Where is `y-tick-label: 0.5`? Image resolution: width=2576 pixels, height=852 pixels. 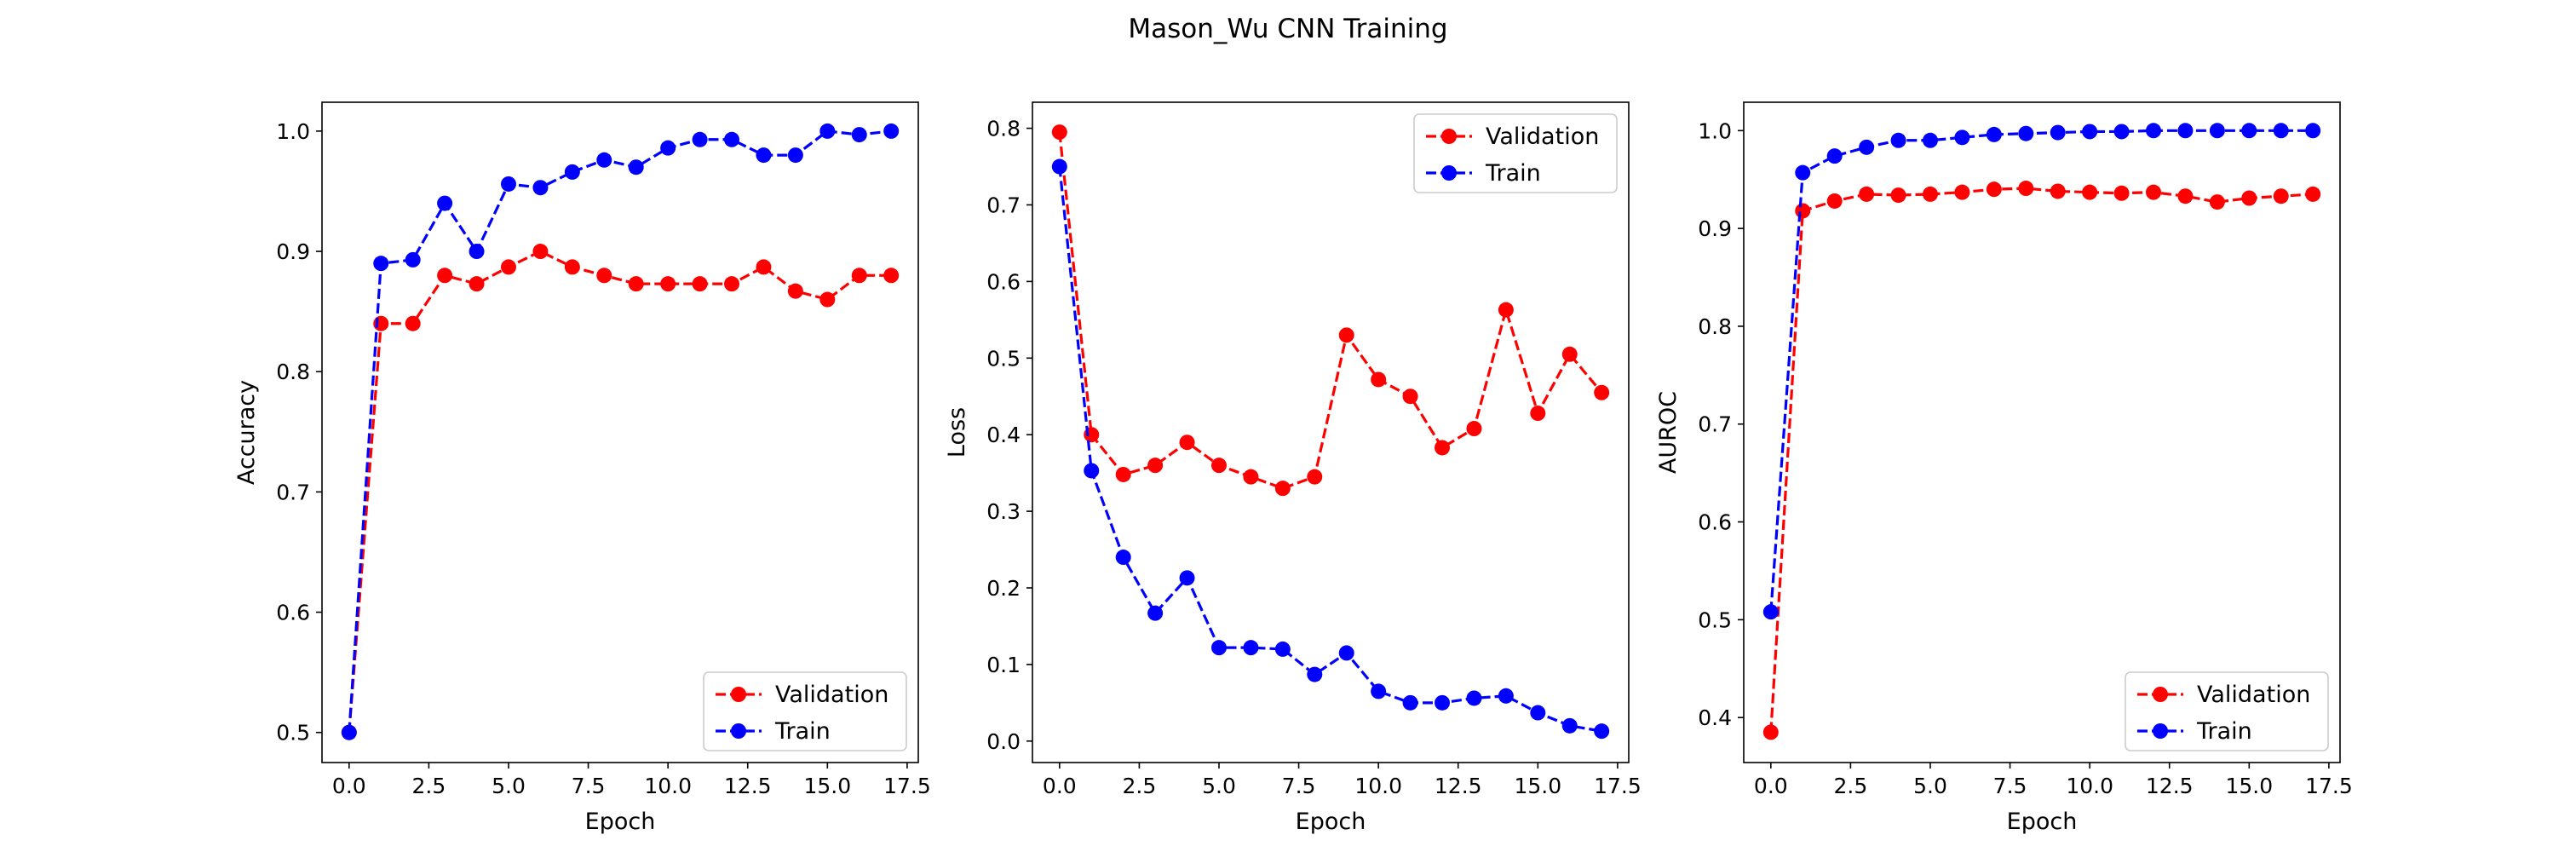
y-tick-label: 0.5 is located at coordinates (293, 733).